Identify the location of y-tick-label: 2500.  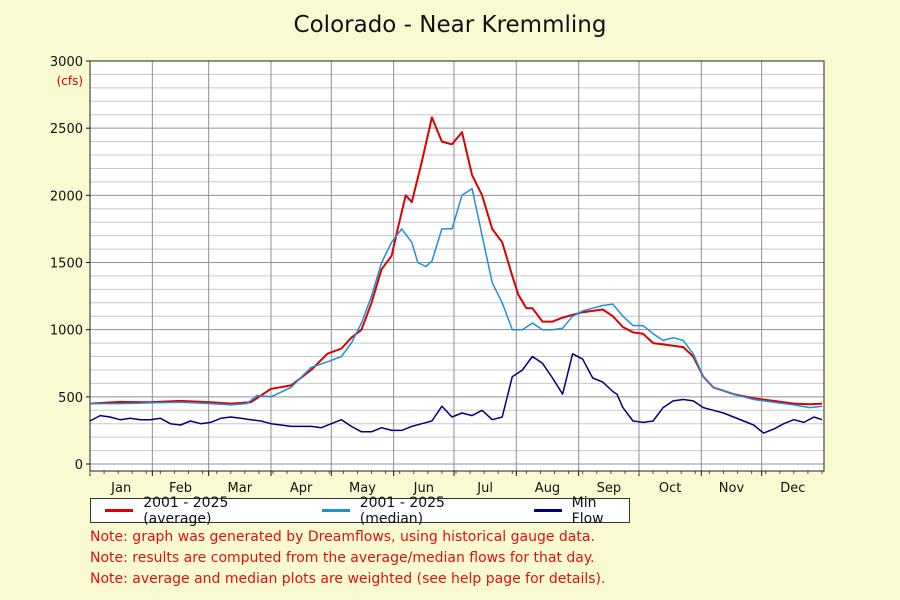
(66, 129).